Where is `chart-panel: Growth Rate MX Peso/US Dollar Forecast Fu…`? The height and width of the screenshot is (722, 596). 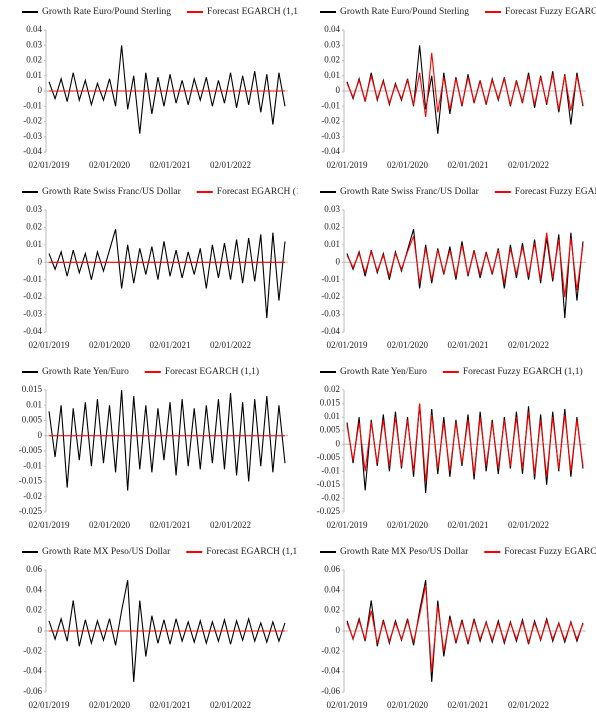 chart-panel: Growth Rate MX Peso/US Dollar Forecast Fu… is located at coordinates (458, 628).